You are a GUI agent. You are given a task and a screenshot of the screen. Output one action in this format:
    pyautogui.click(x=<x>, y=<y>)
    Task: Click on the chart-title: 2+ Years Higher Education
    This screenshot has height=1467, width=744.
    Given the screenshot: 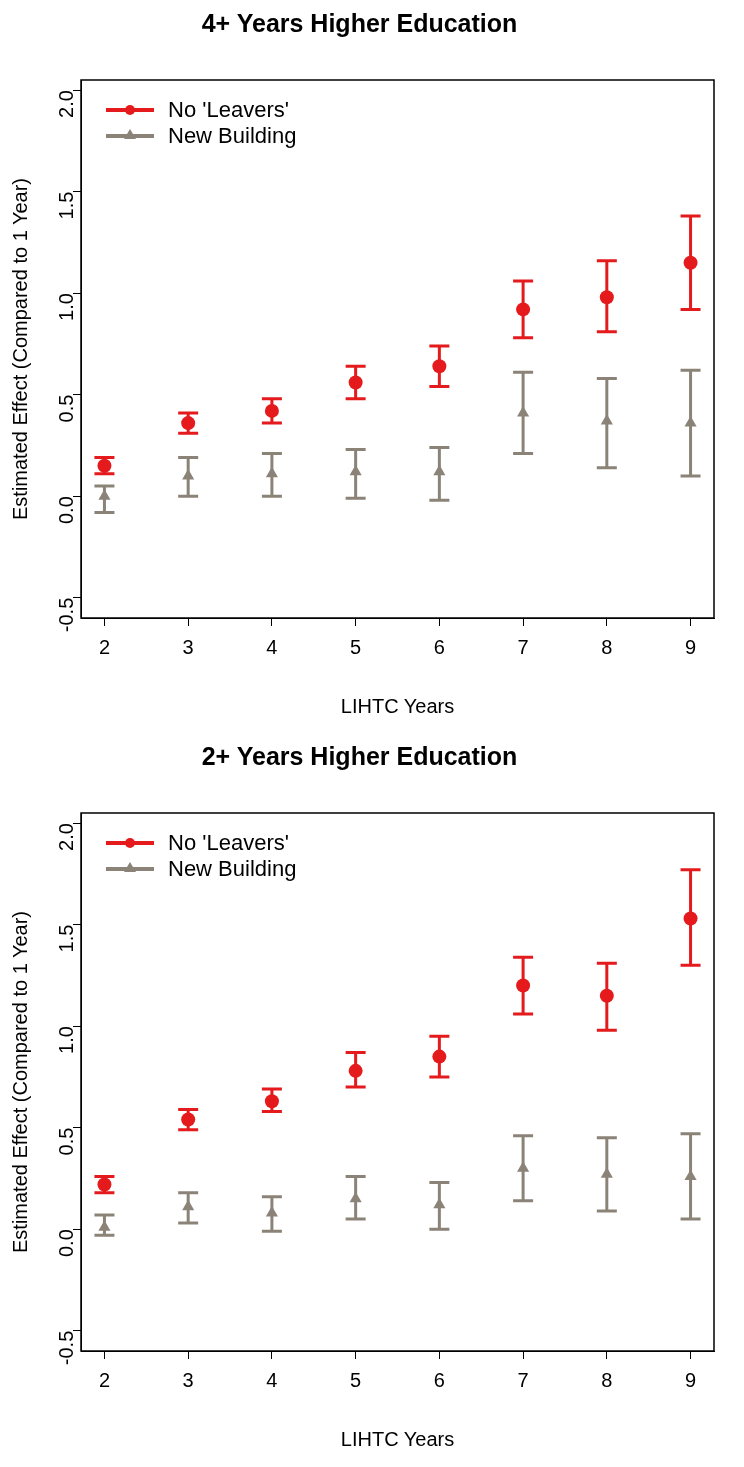 What is the action you would take?
    pyautogui.click(x=359, y=755)
    